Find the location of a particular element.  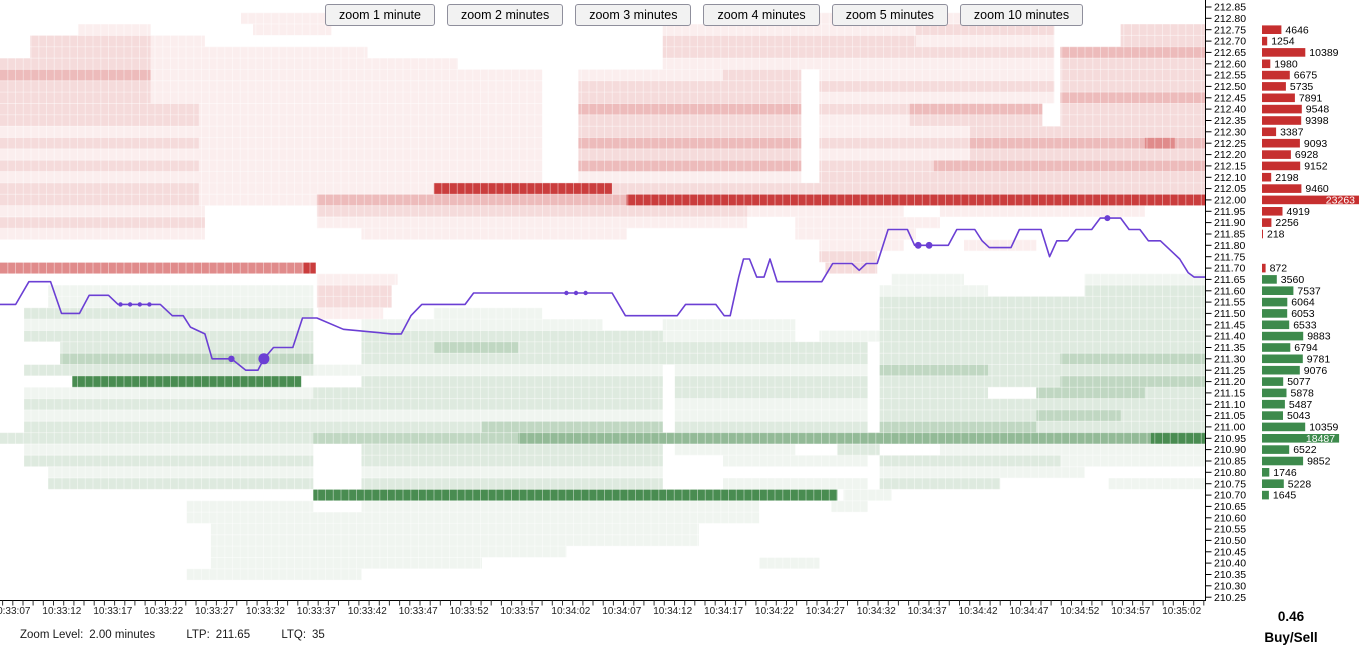

volume-bar-value: 9781 is located at coordinates (1319, 359).